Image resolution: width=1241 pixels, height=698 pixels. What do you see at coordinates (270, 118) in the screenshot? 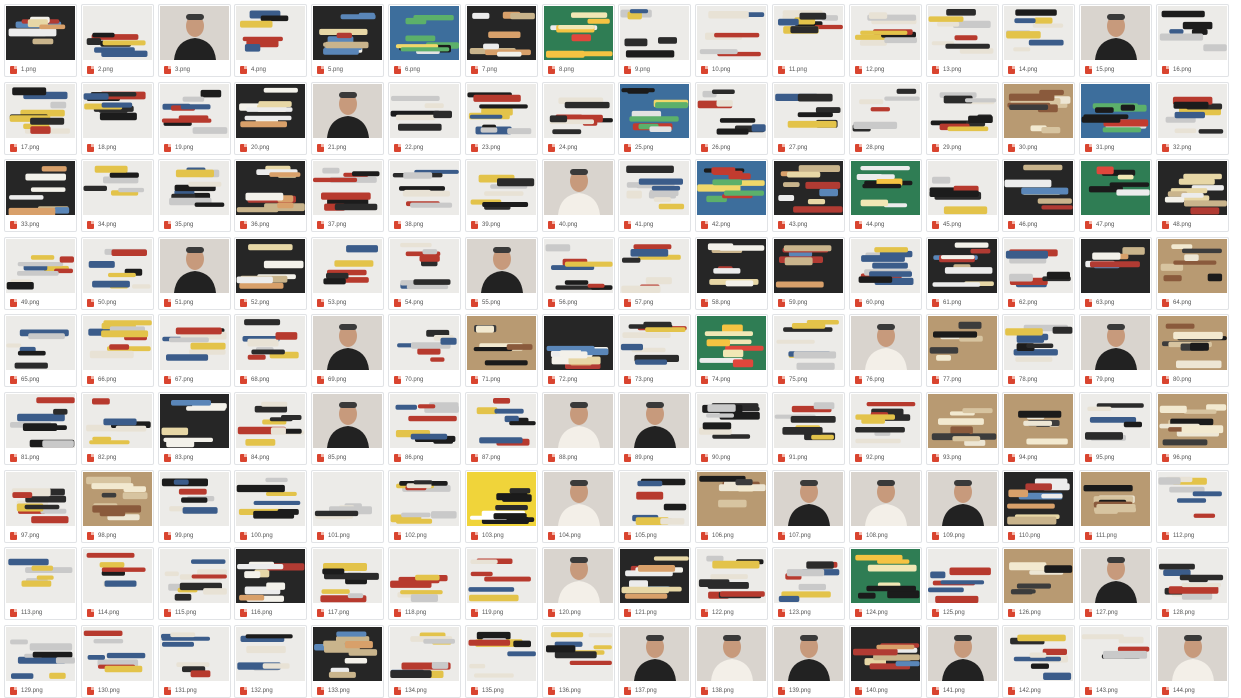
I see `file-tile: 20.png` at bounding box center [270, 118].